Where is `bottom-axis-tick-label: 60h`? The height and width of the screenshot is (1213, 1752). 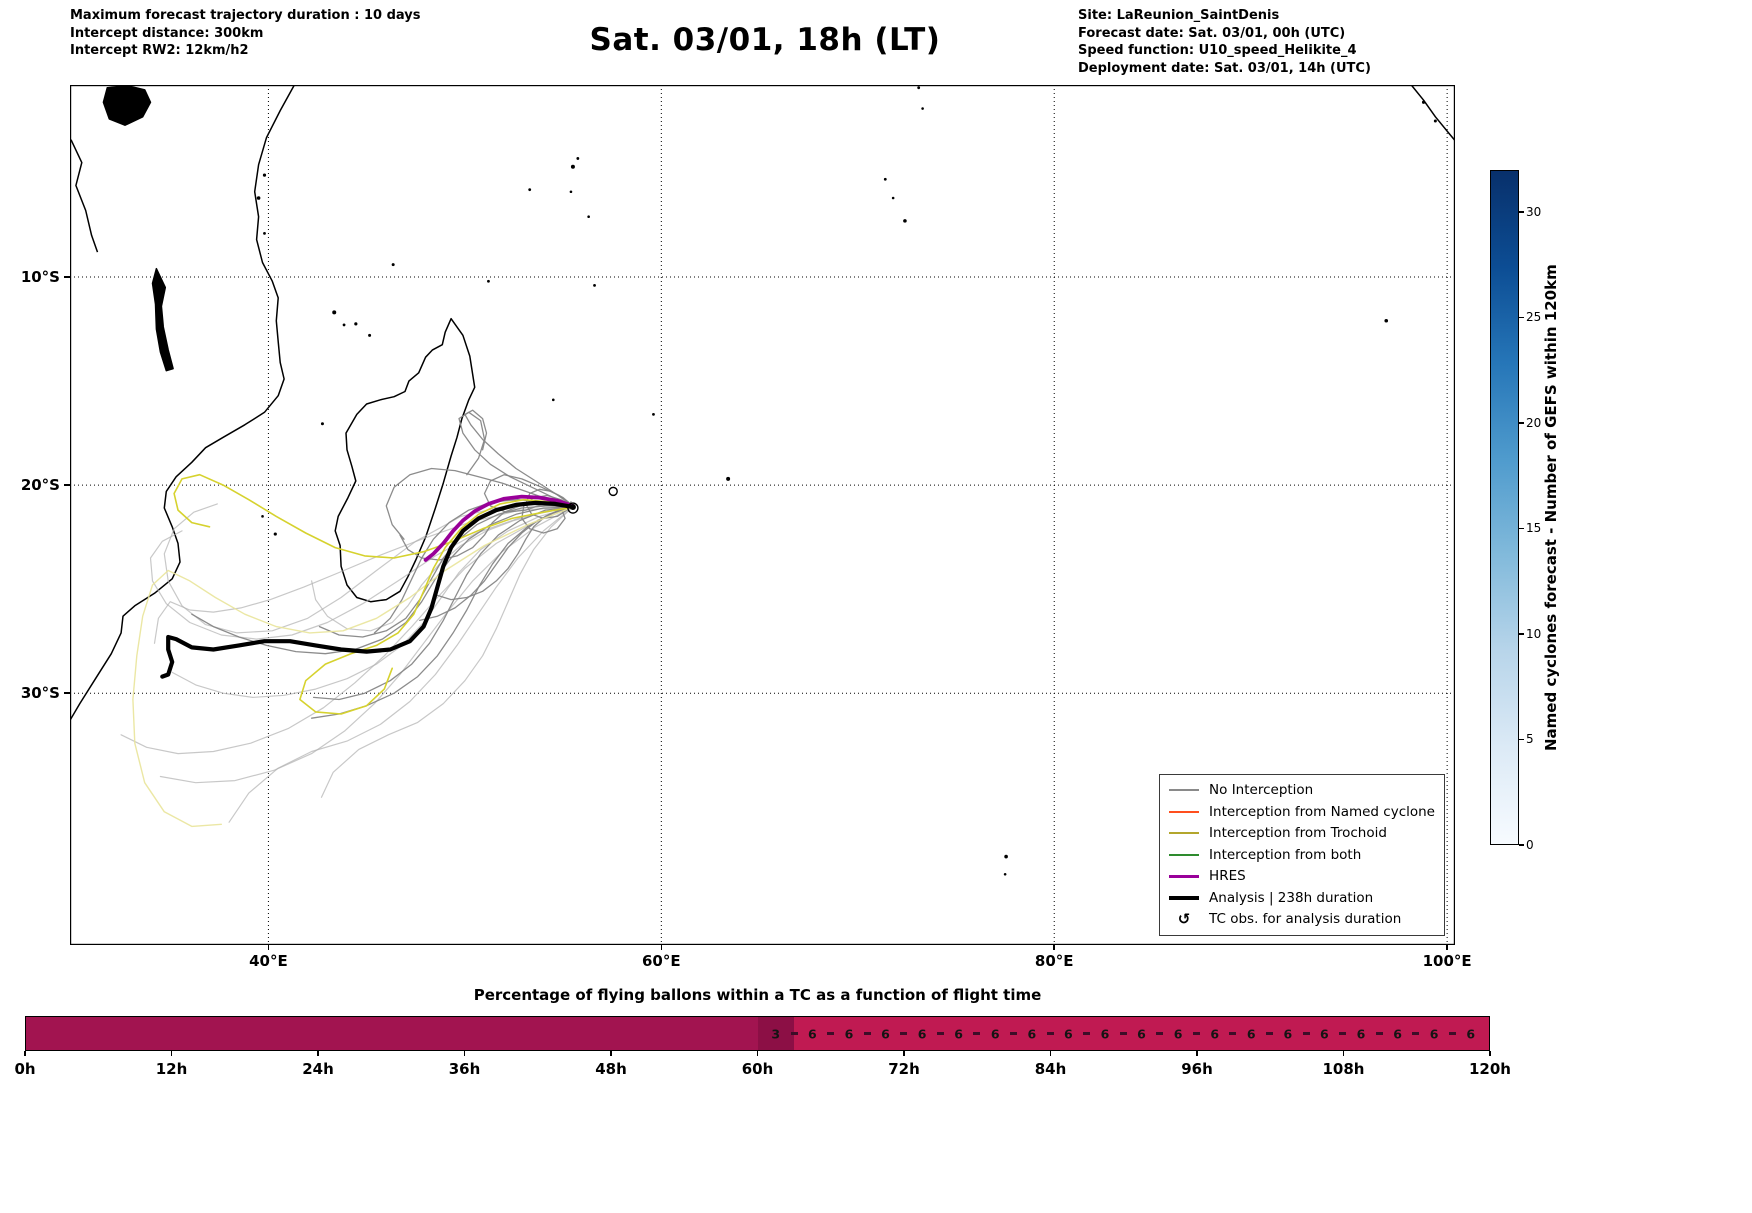
bottom-axis-tick-label: 60h is located at coordinates (757, 1069).